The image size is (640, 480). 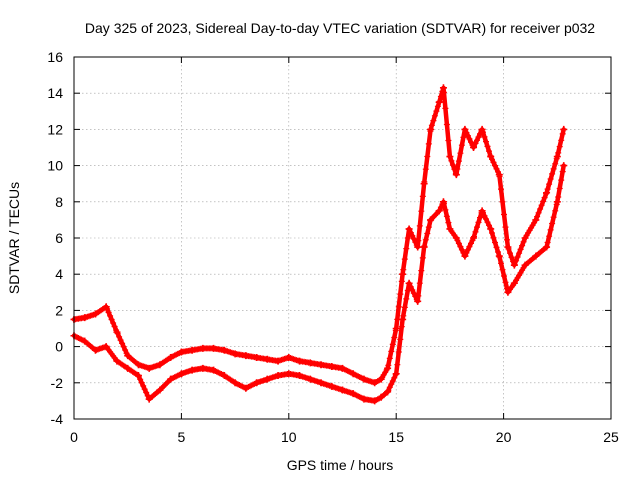 I want to click on x-tick-label: 5, so click(x=182, y=437).